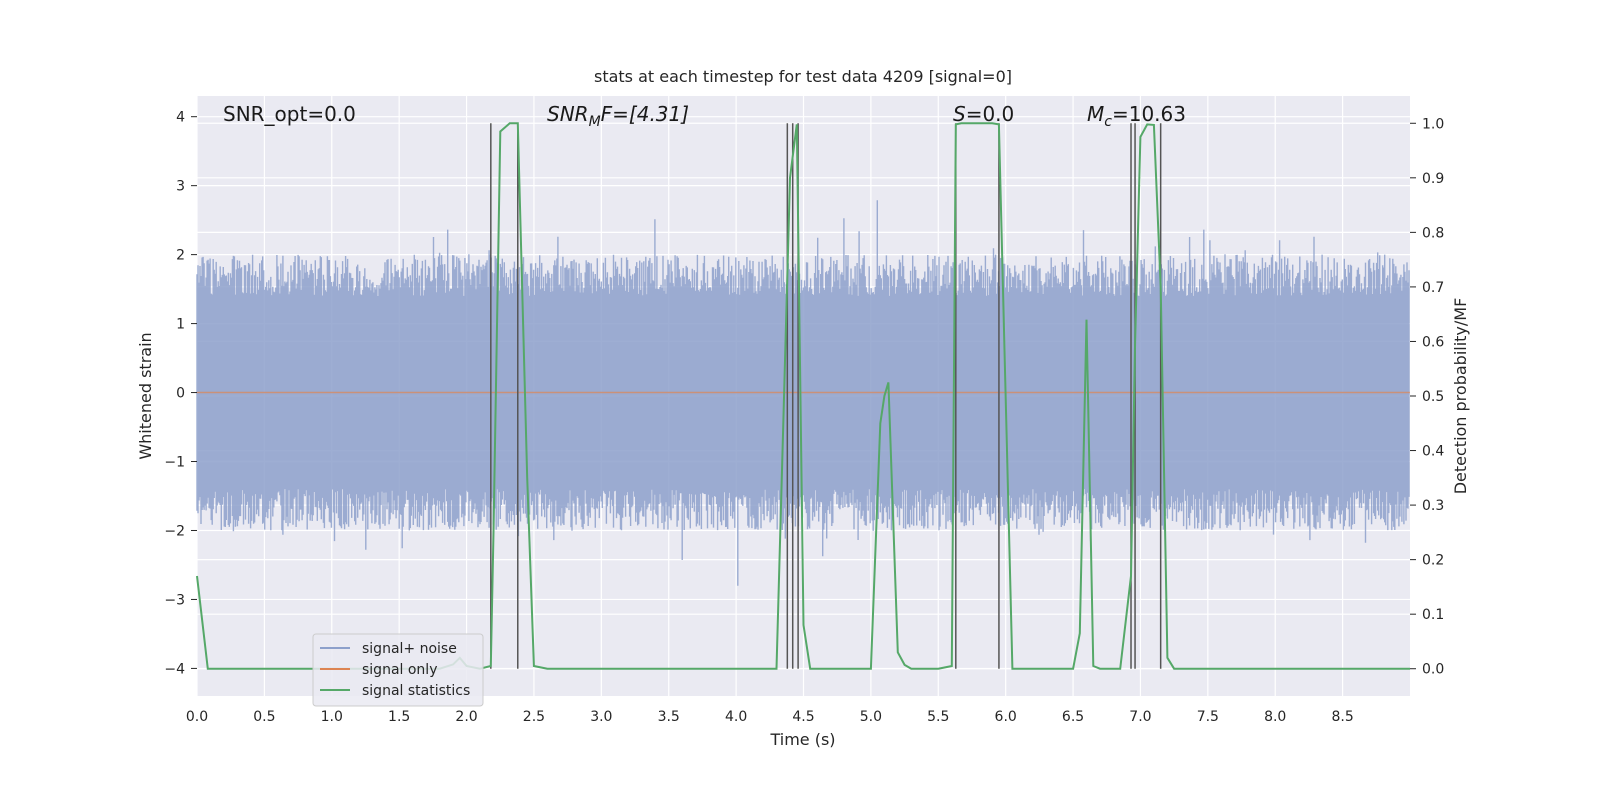  I want to click on annotation-mc-sub: c, so click(1108, 122).